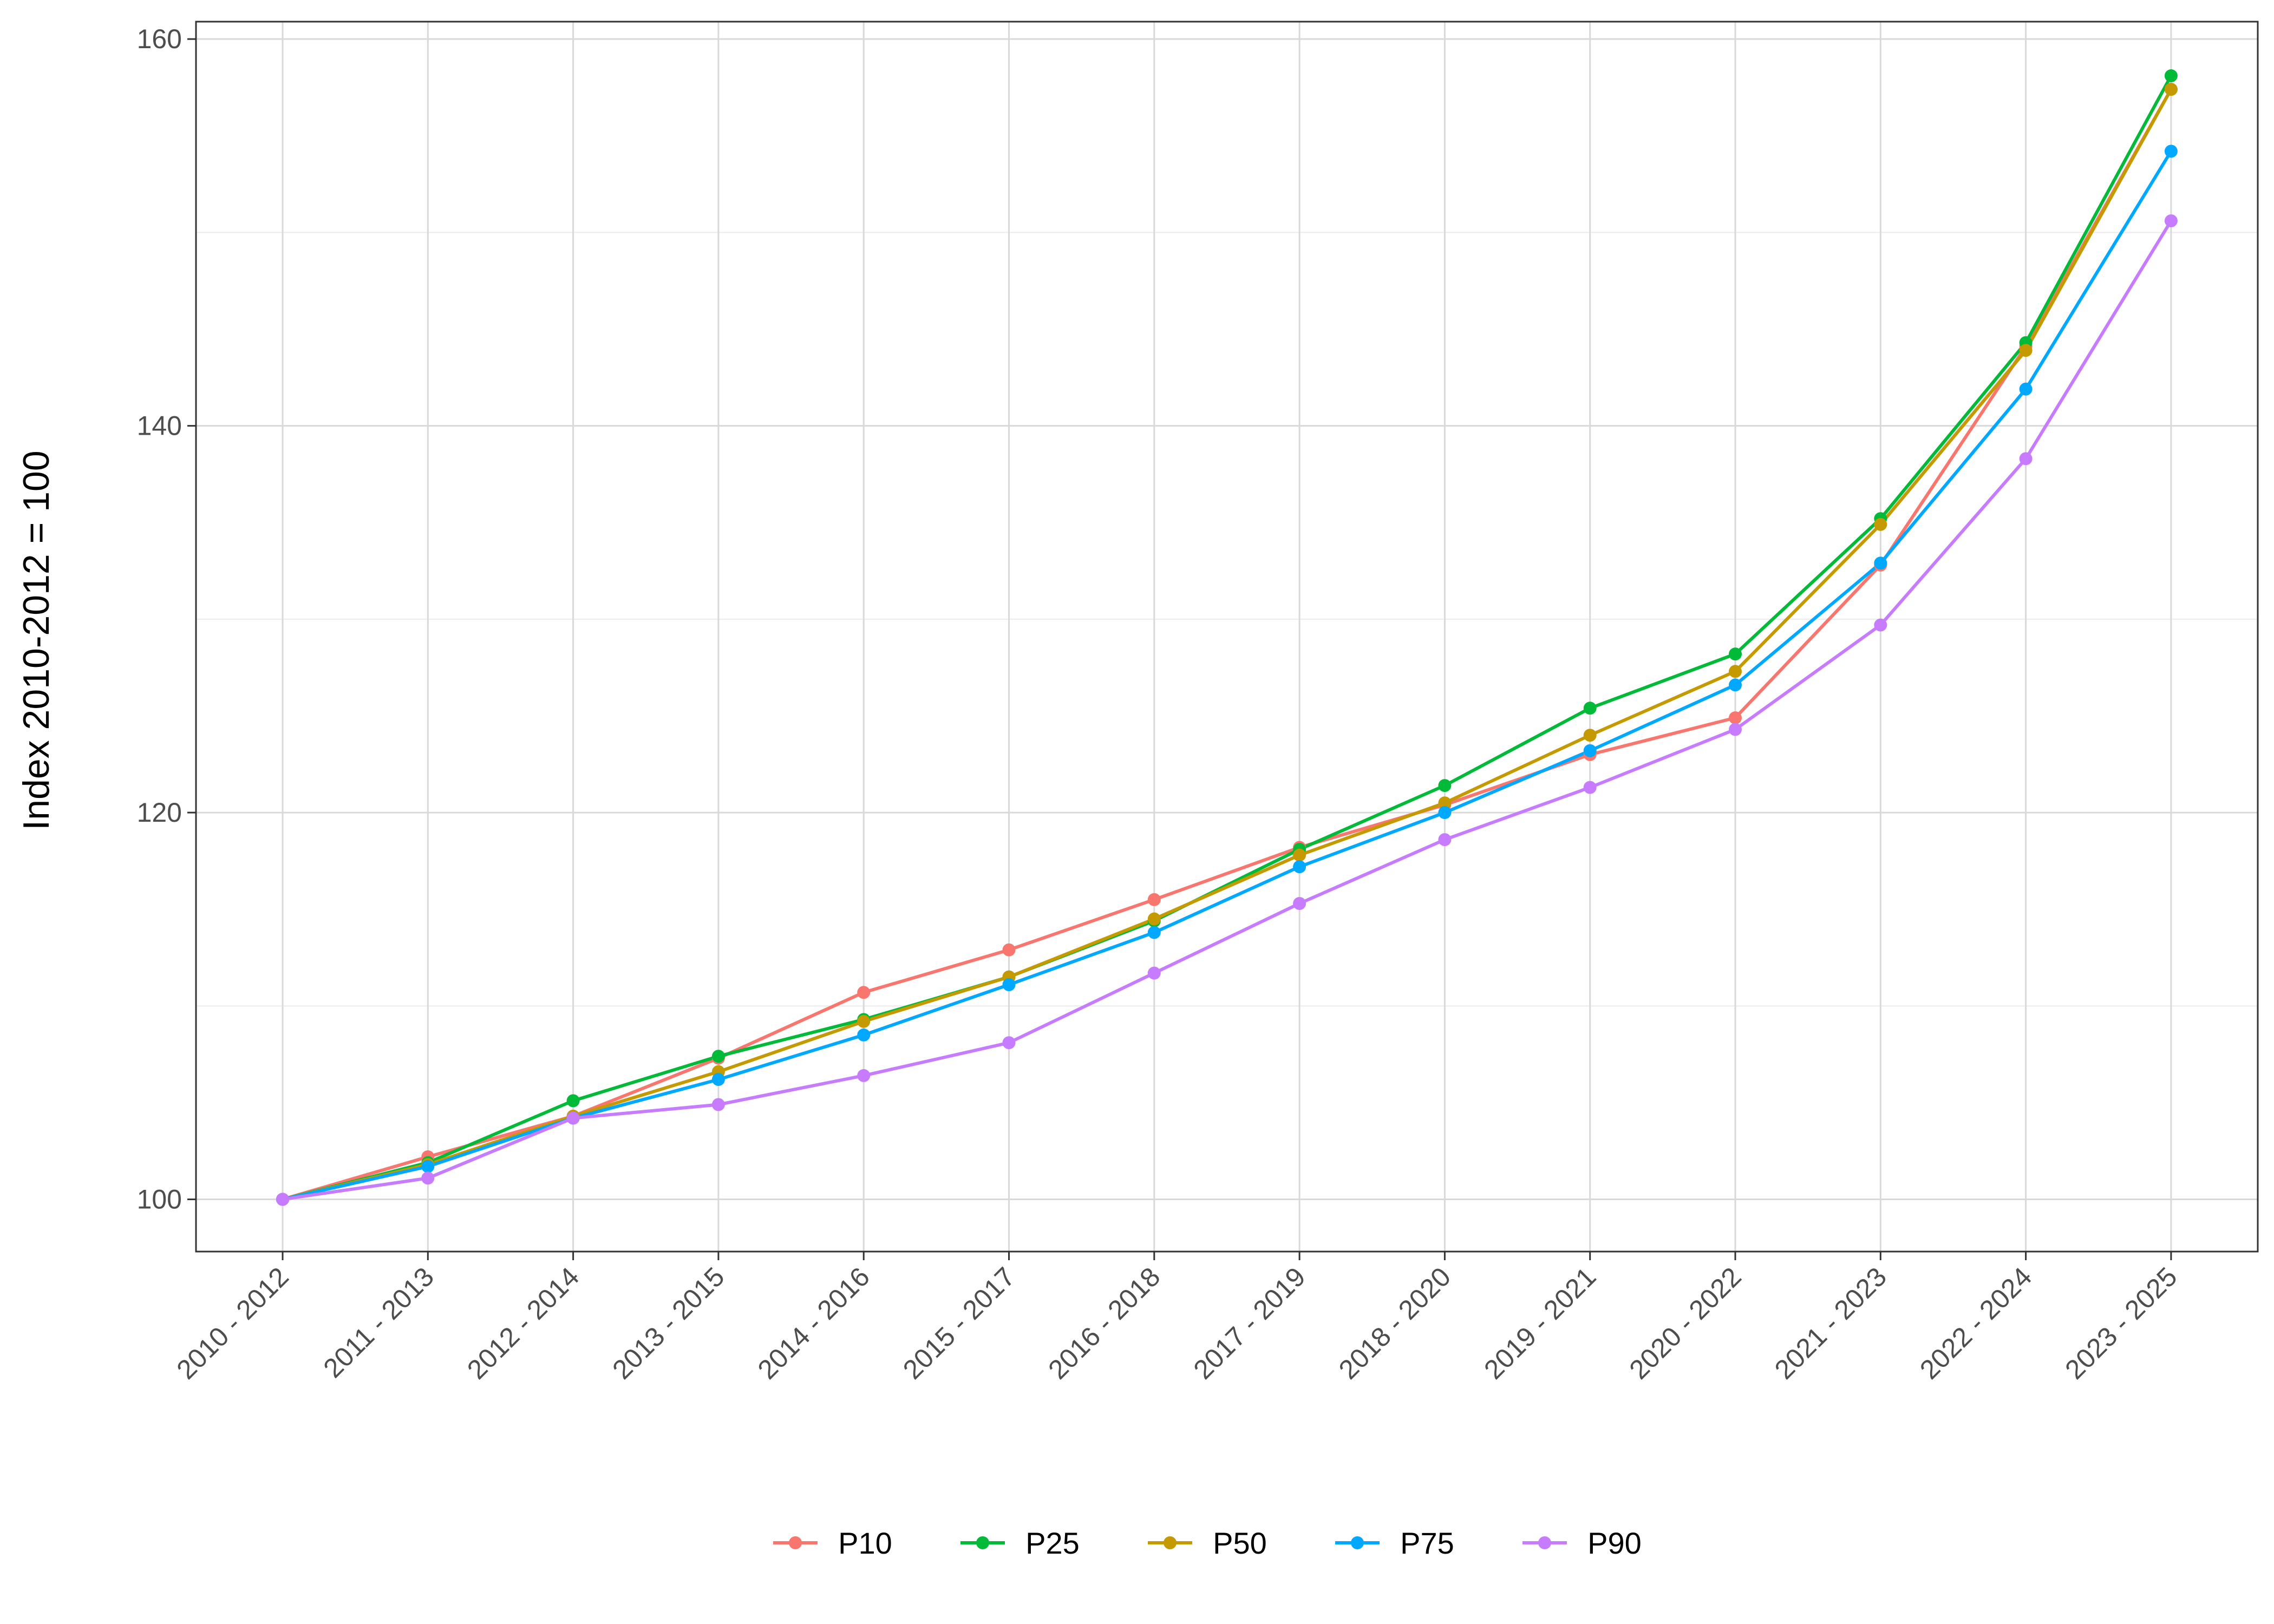  Describe the element at coordinates (1395, 1543) in the screenshot. I see `legend-item-p75: P75` at that location.